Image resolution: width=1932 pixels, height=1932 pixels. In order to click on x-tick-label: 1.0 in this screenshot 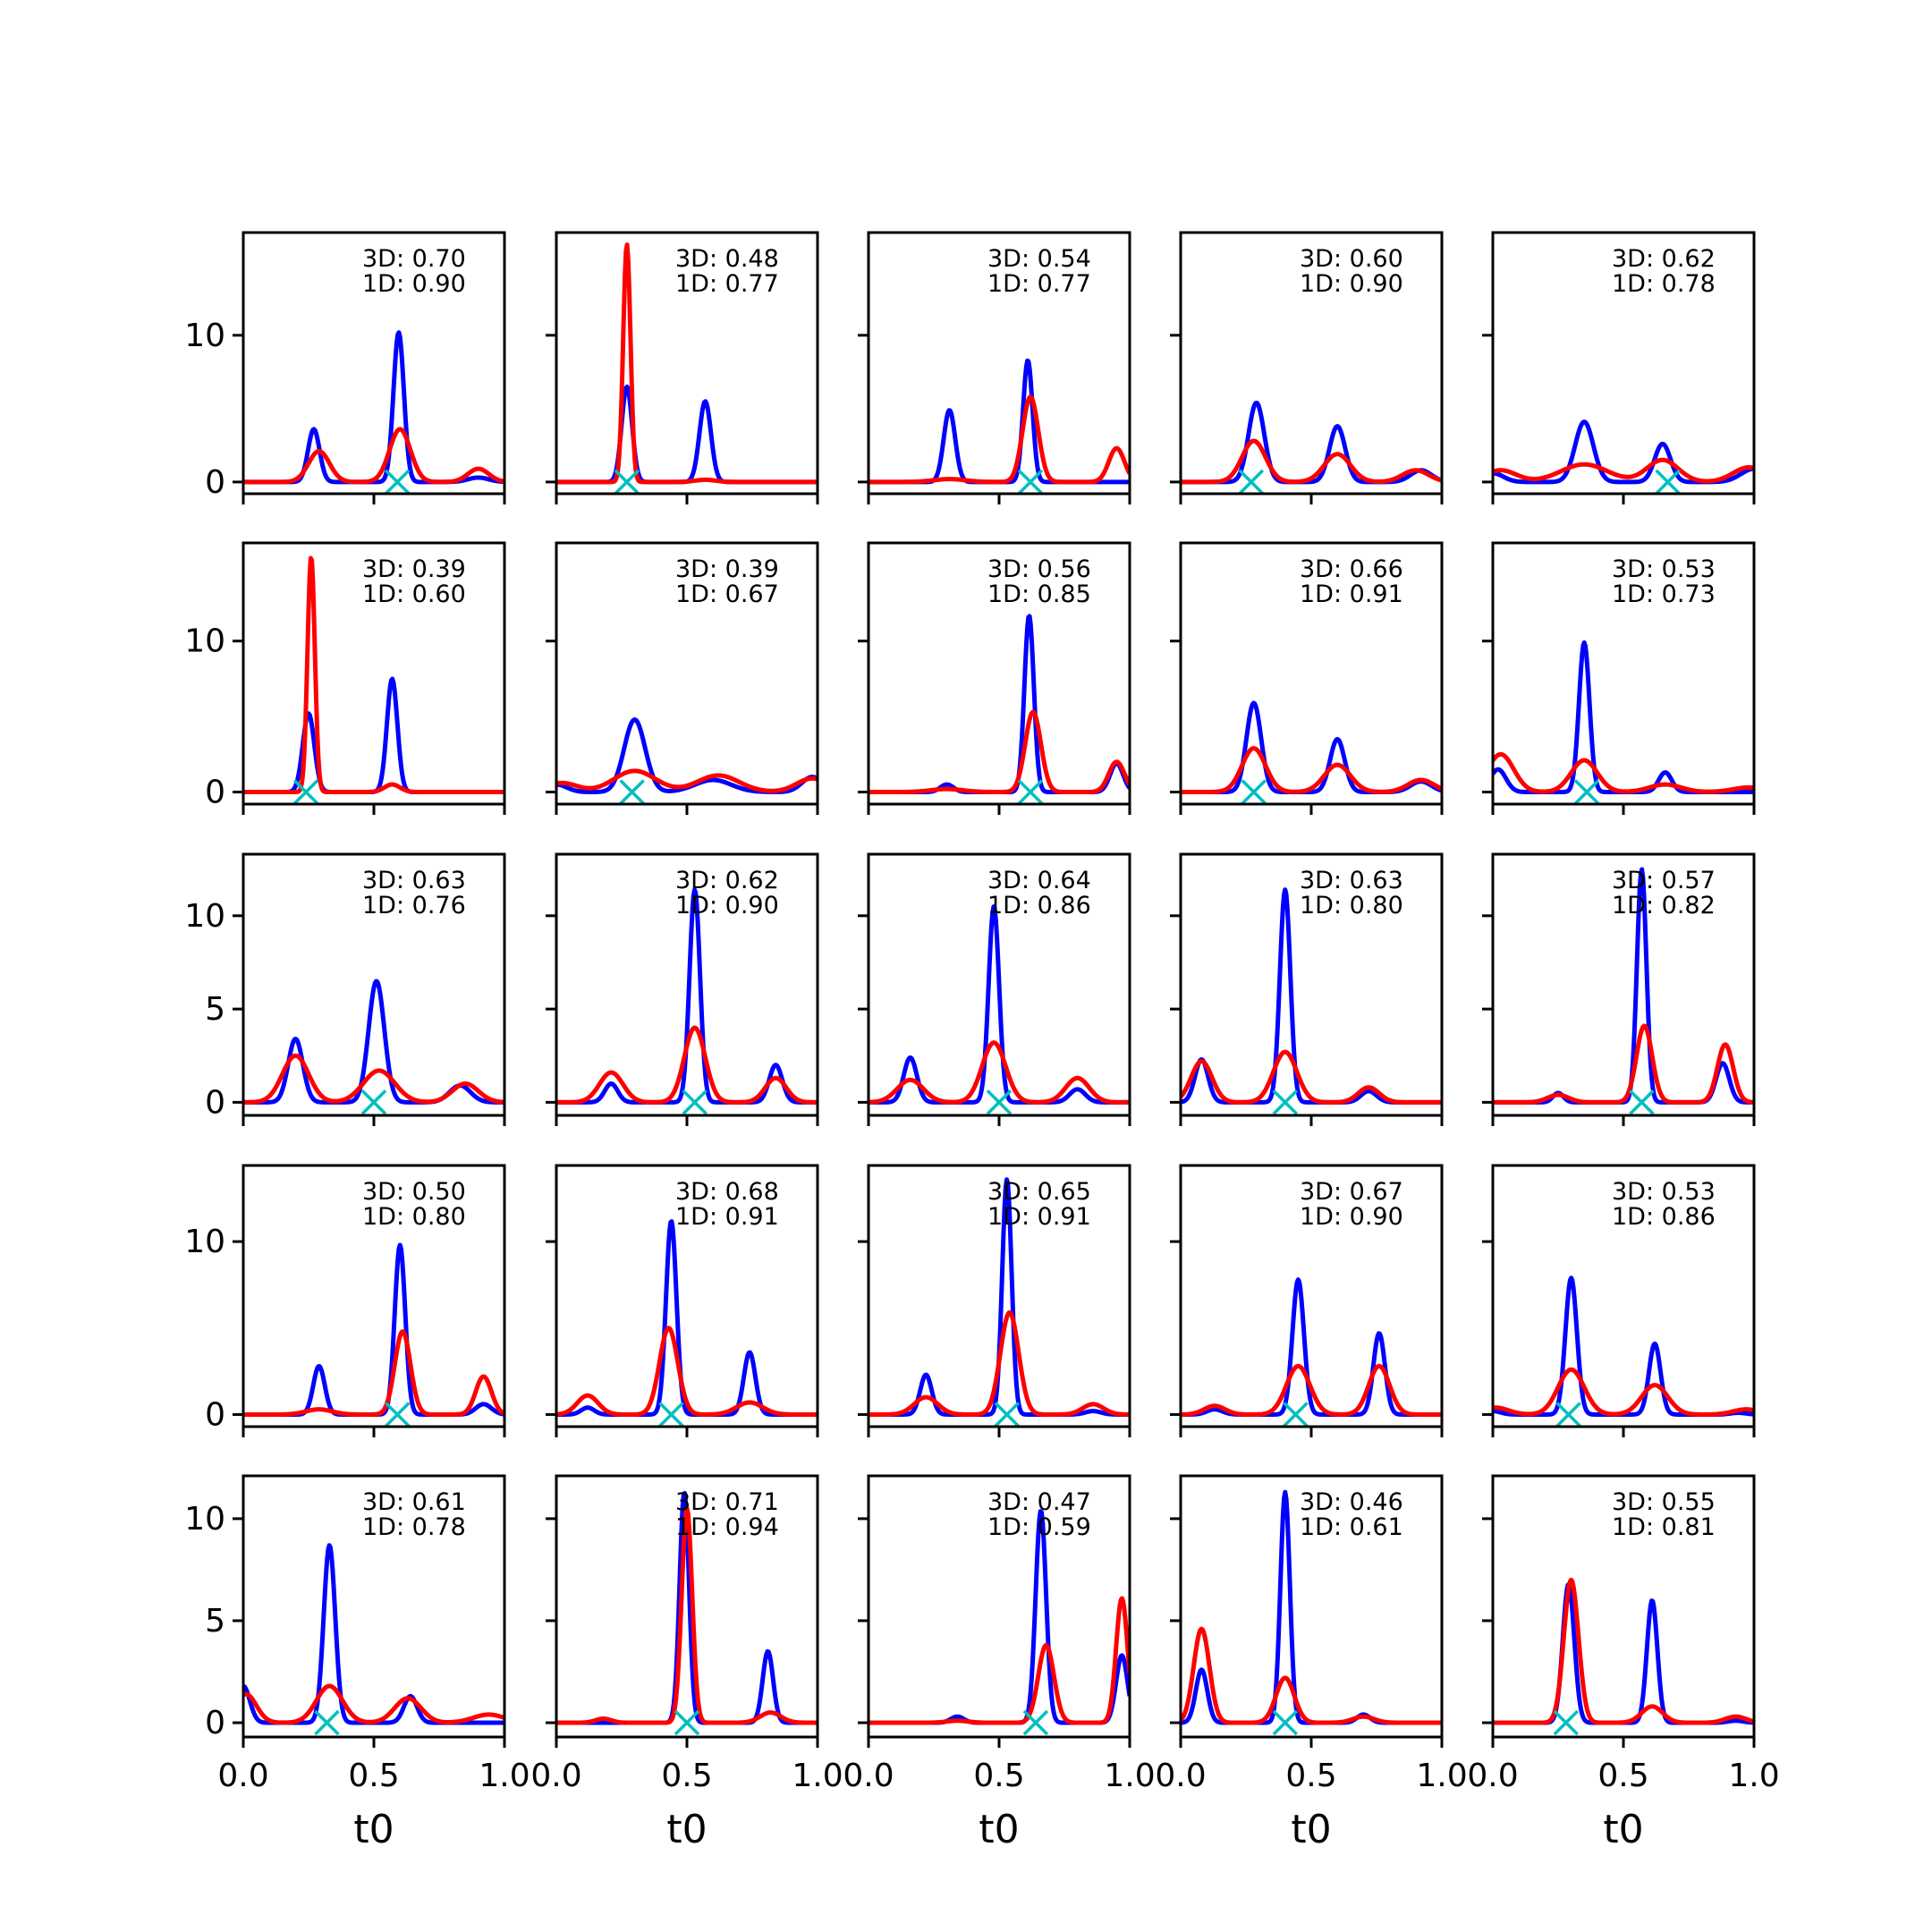, I will do `click(1441, 1776)`.